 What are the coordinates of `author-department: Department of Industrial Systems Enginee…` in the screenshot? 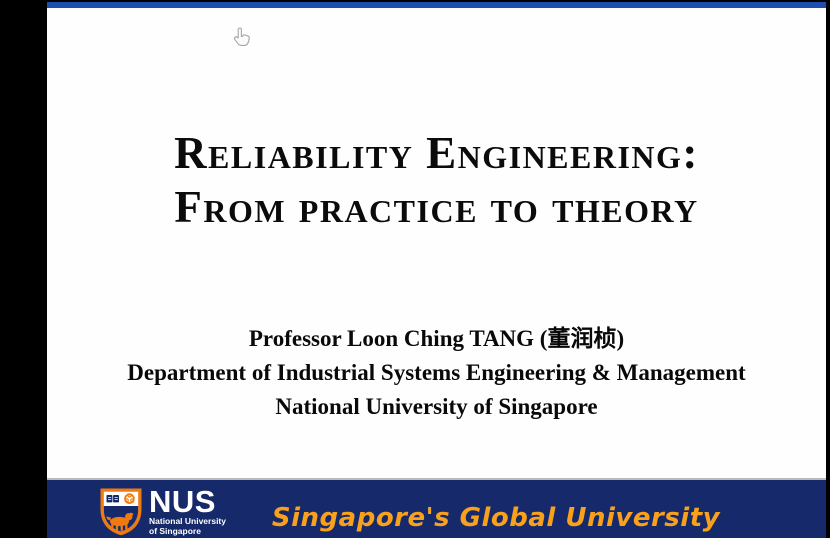 It's located at (436, 372).